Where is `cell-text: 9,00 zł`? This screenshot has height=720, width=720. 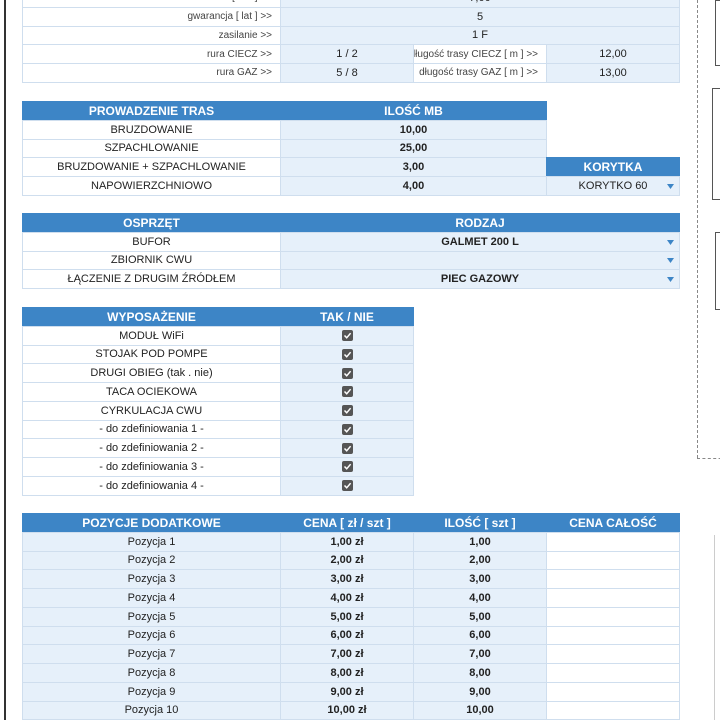
cell-text: 9,00 zł is located at coordinates (347, 691).